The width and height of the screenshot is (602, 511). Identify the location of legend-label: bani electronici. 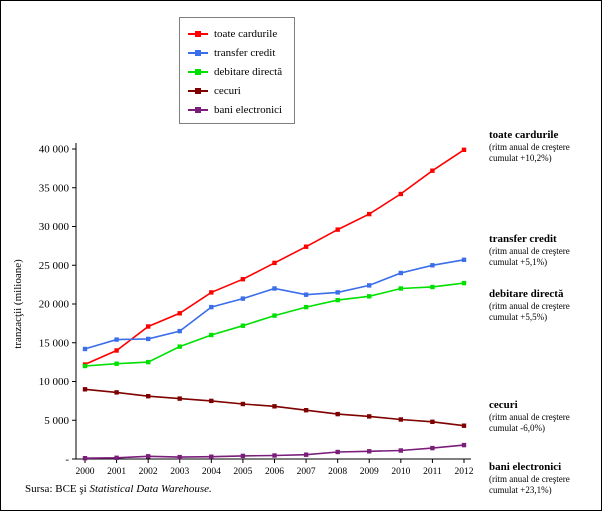
(248, 109).